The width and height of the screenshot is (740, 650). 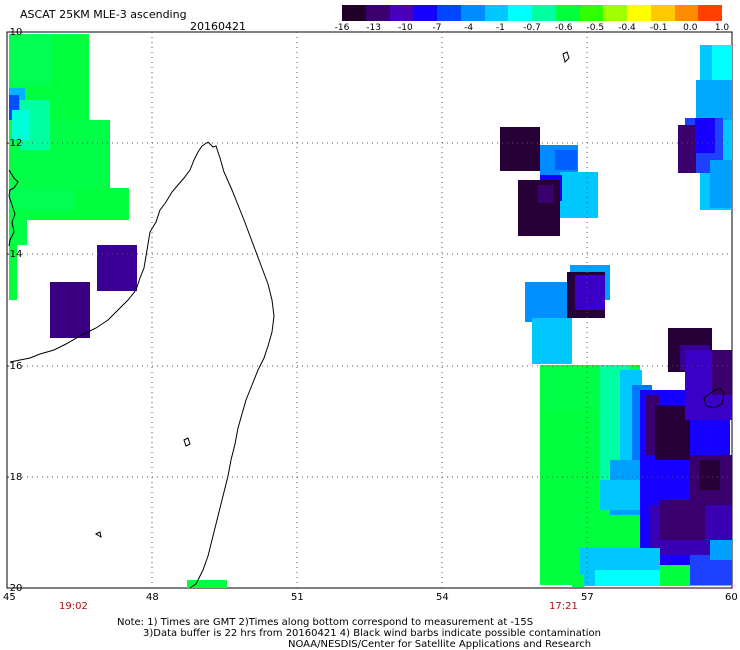 What do you see at coordinates (218, 26) in the screenshot?
I see `product-date: 20160421` at bounding box center [218, 26].